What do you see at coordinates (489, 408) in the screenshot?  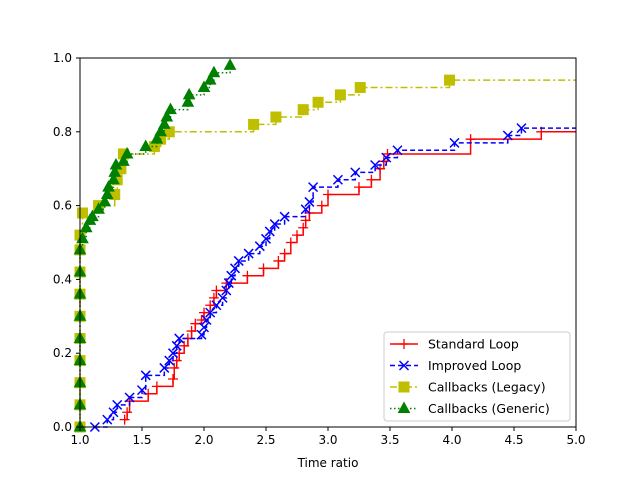 I see `legend-label: Callbacks (Generic)` at bounding box center [489, 408].